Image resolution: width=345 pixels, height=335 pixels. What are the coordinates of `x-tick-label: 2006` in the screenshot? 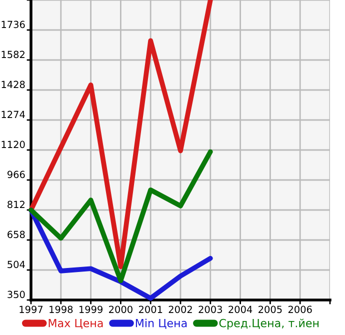 It's located at (300, 310).